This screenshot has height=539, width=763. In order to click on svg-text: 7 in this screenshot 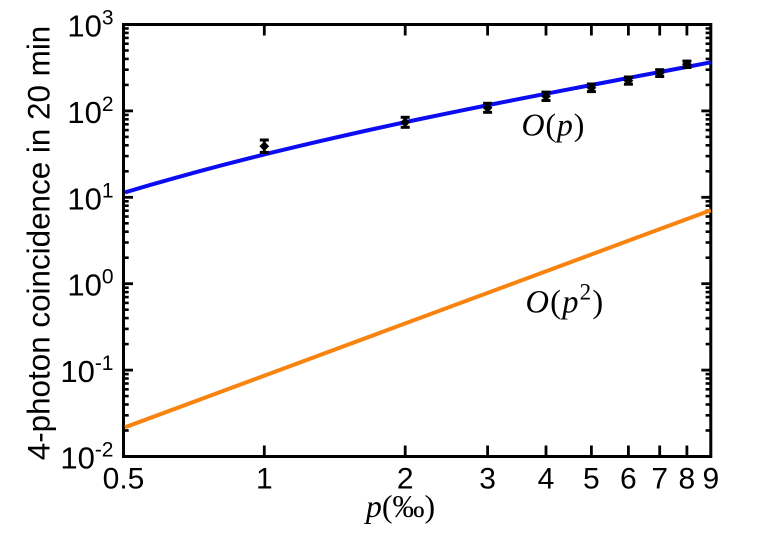, I will do `click(659, 479)`.